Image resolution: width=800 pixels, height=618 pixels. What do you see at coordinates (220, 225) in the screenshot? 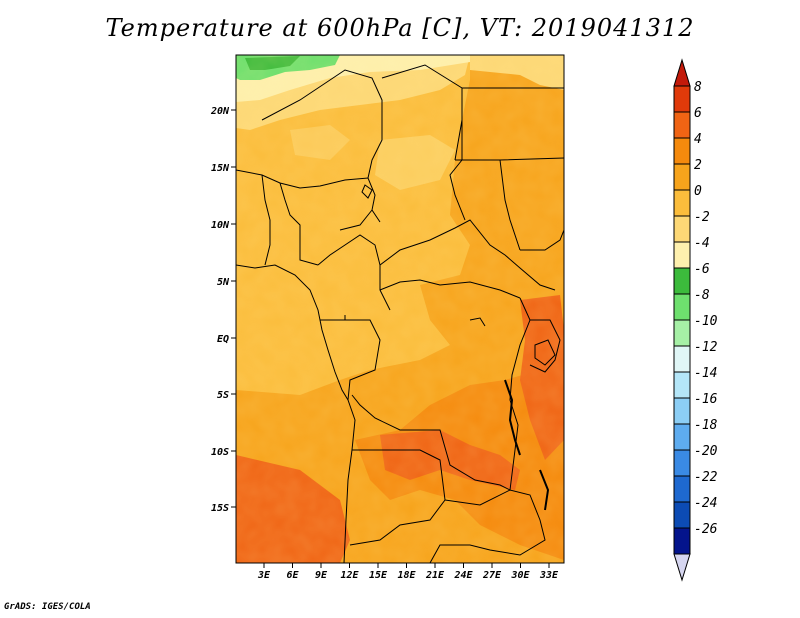
I see `lat-label: 10N` at bounding box center [220, 225].